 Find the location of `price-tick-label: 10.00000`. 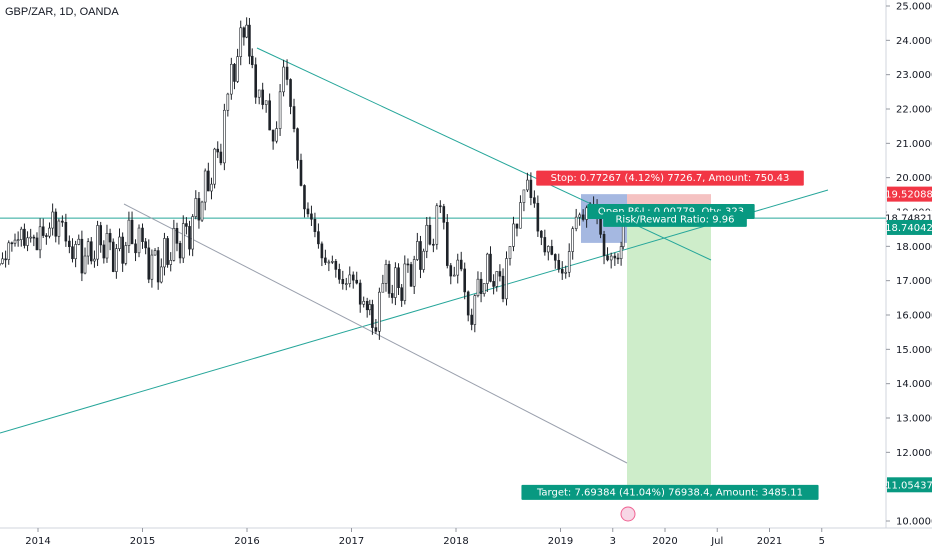

price-tick-label: 10.00000 is located at coordinates (914, 522).